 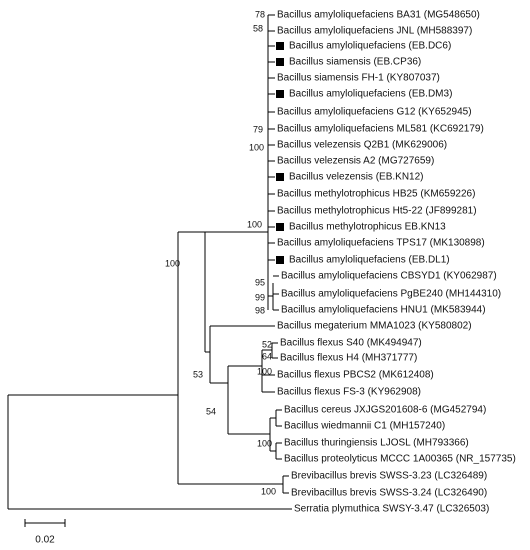 I want to click on bootstrap-value: 98, so click(x=260, y=310).